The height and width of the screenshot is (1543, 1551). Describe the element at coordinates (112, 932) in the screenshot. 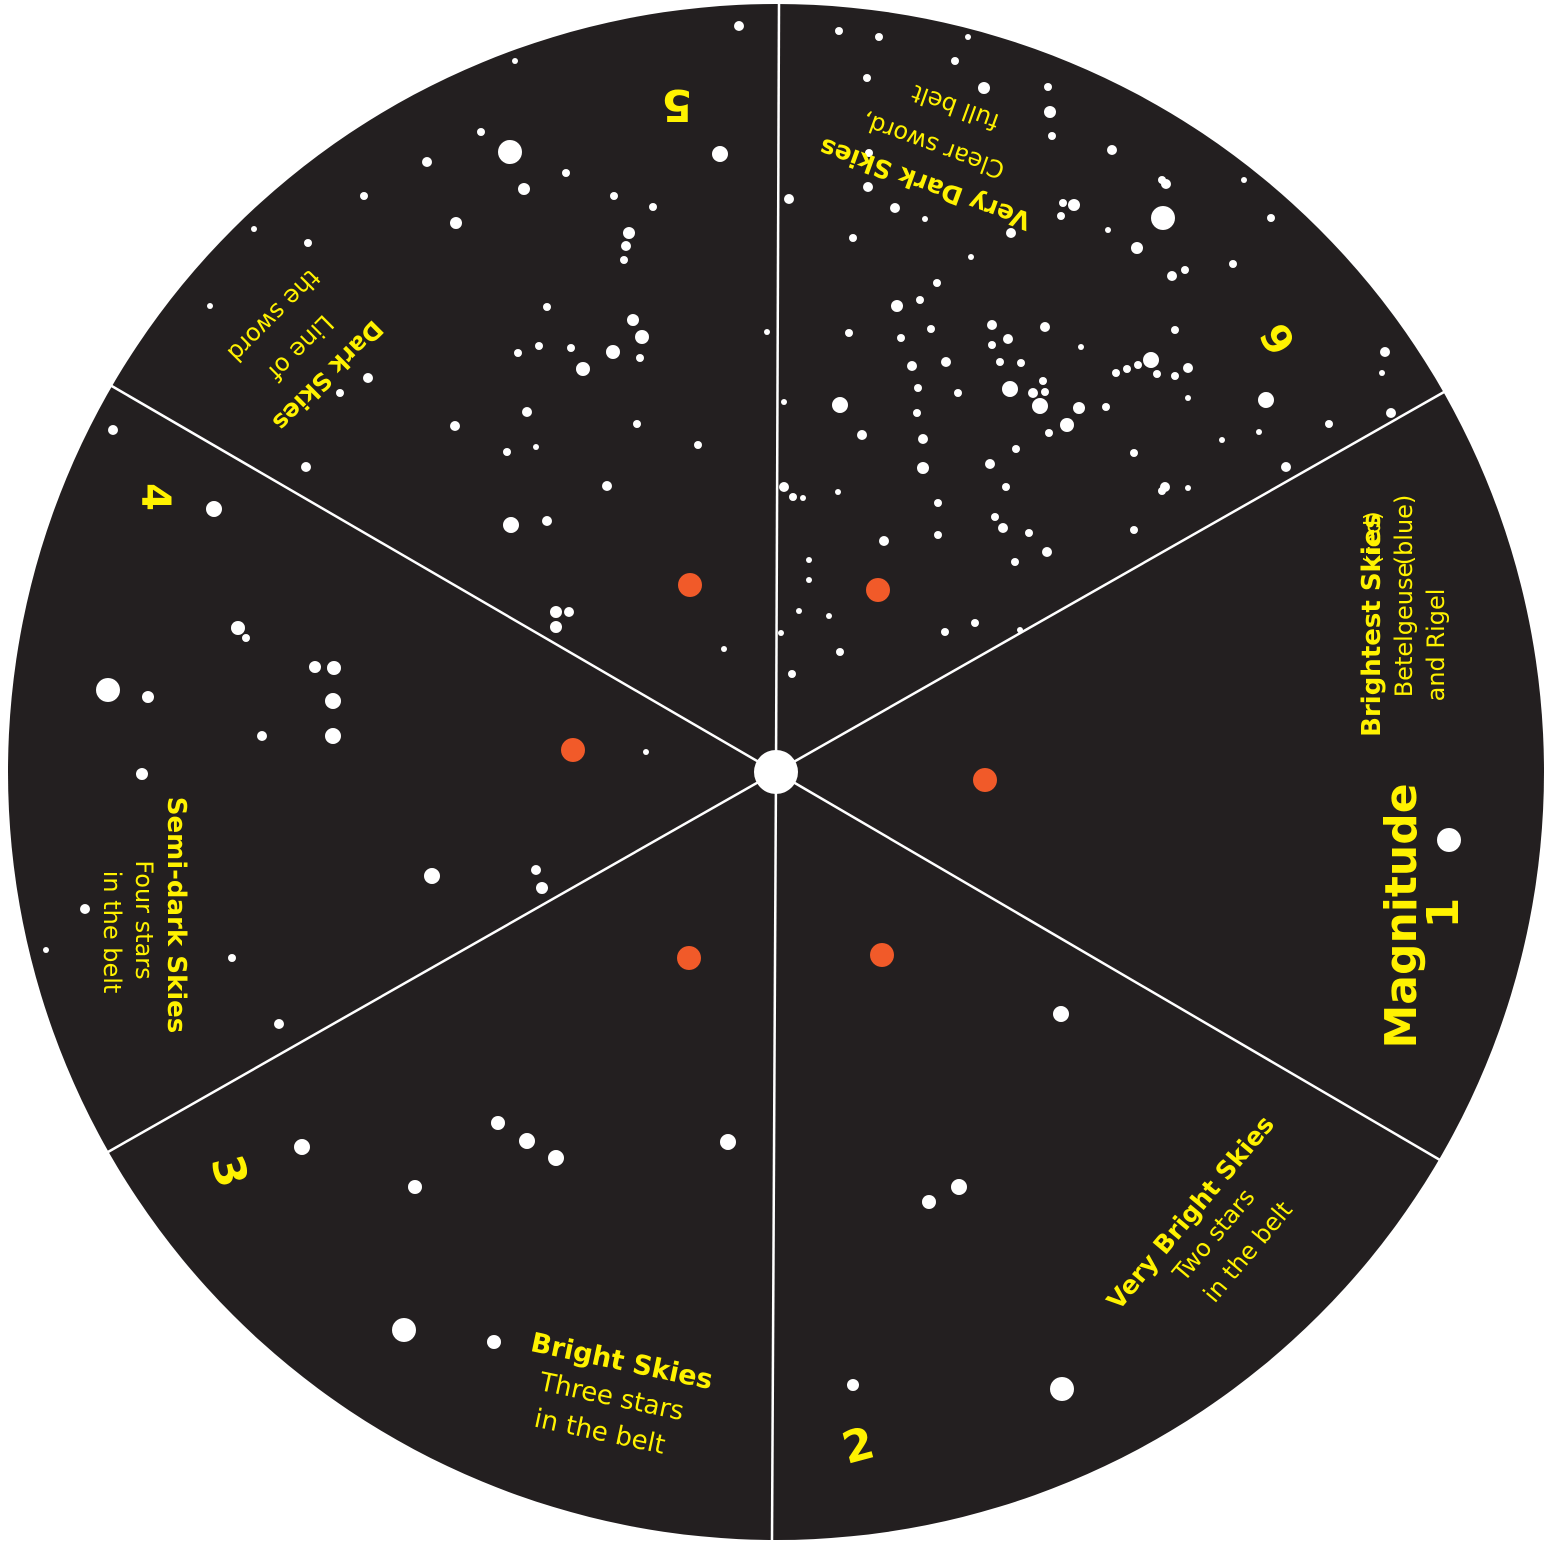

I see `segment-4-line3: in the belt` at that location.